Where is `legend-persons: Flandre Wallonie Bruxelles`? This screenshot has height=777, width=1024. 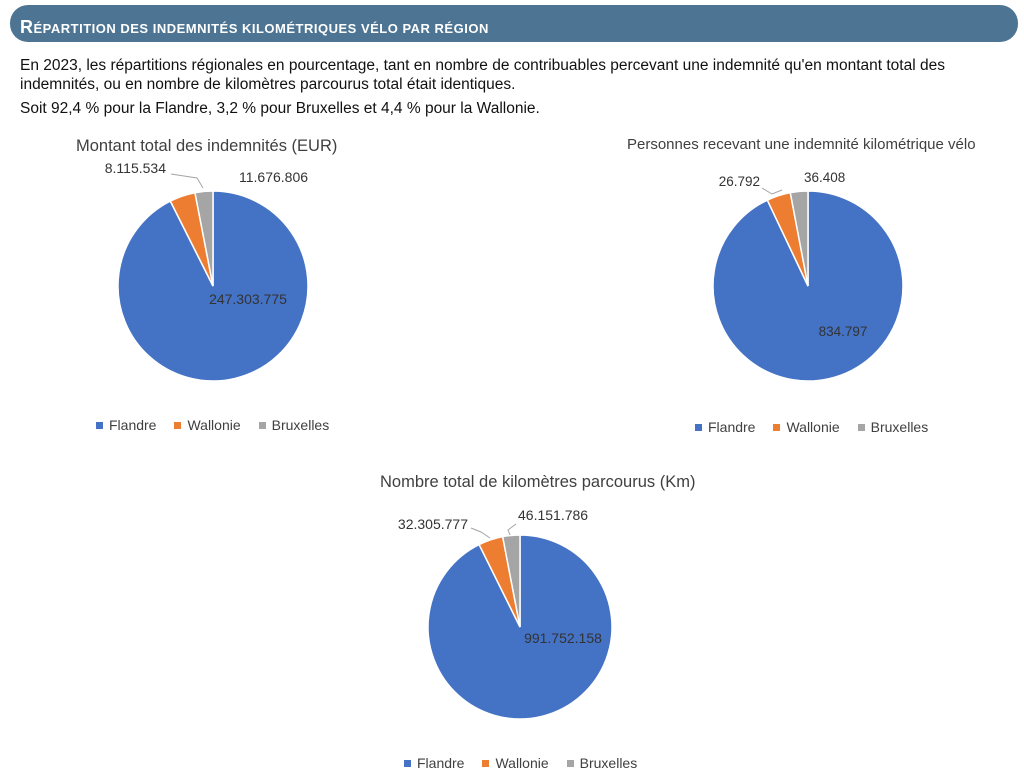 legend-persons: Flandre Wallonie Bruxelles is located at coordinates (811, 427).